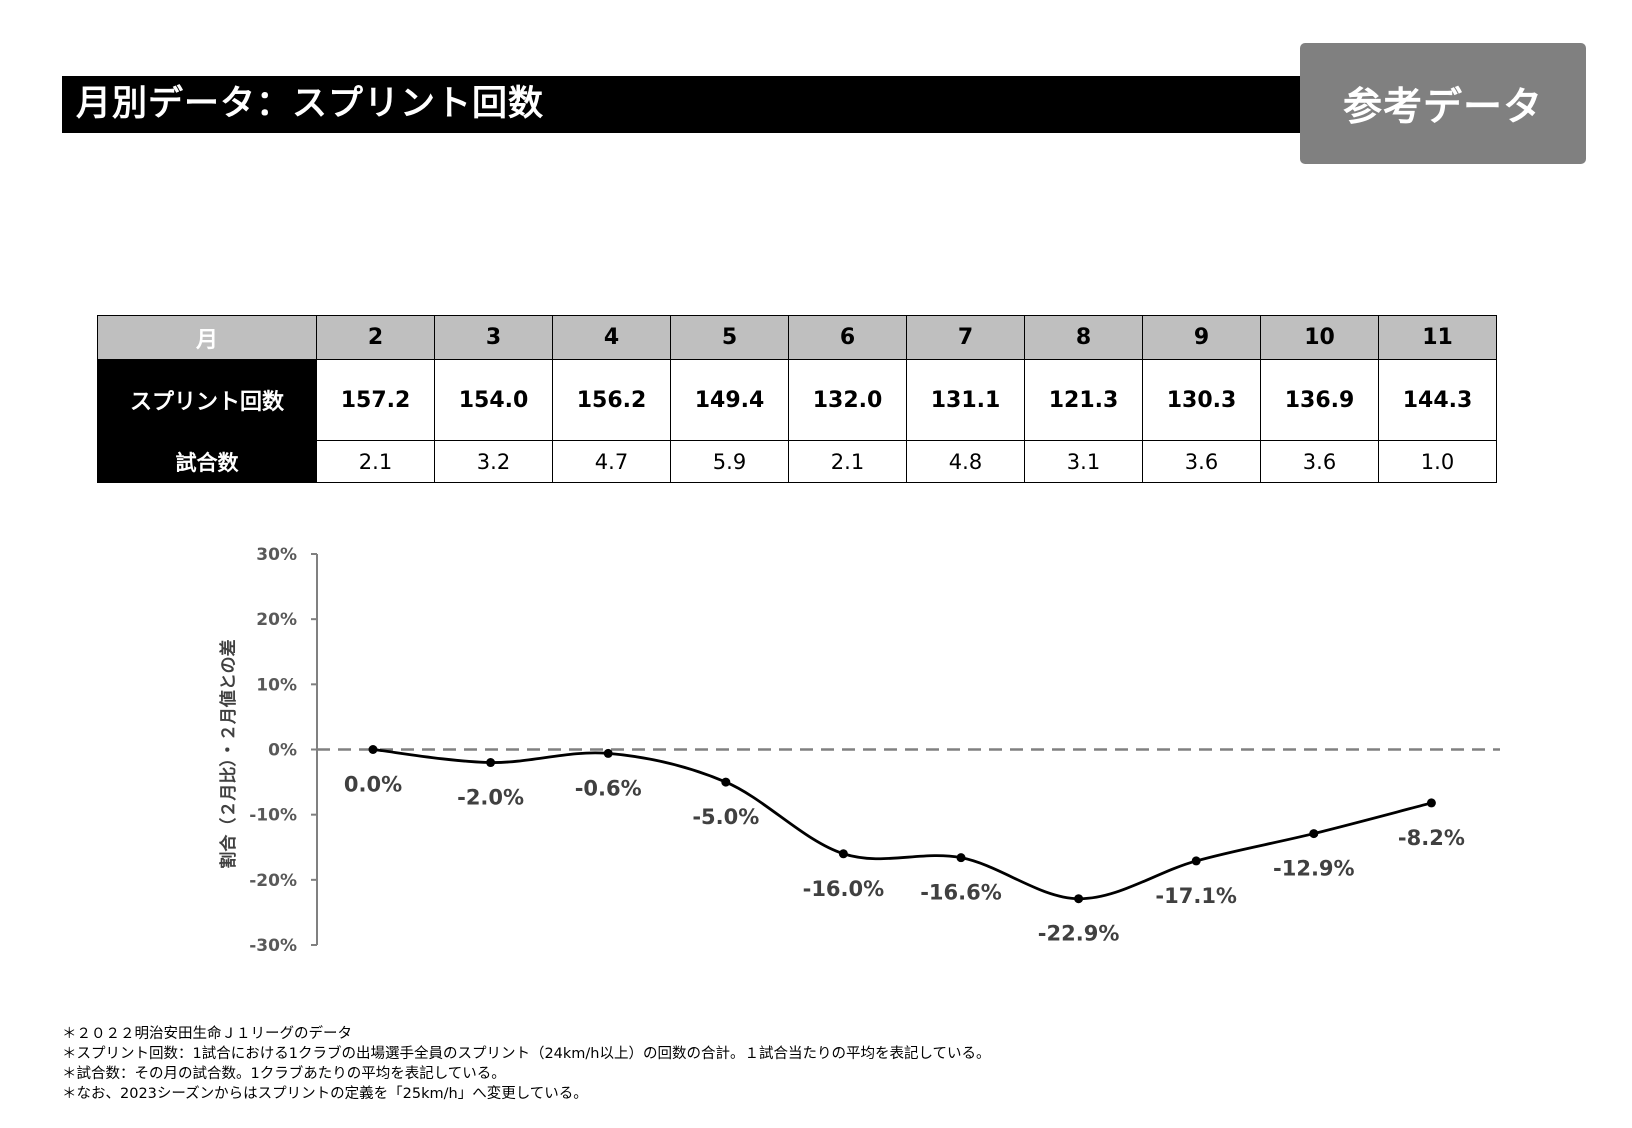 The height and width of the screenshot is (1128, 1632). Describe the element at coordinates (611, 400) in the screenshot. I see `sprint-cell: 156.2` at that location.